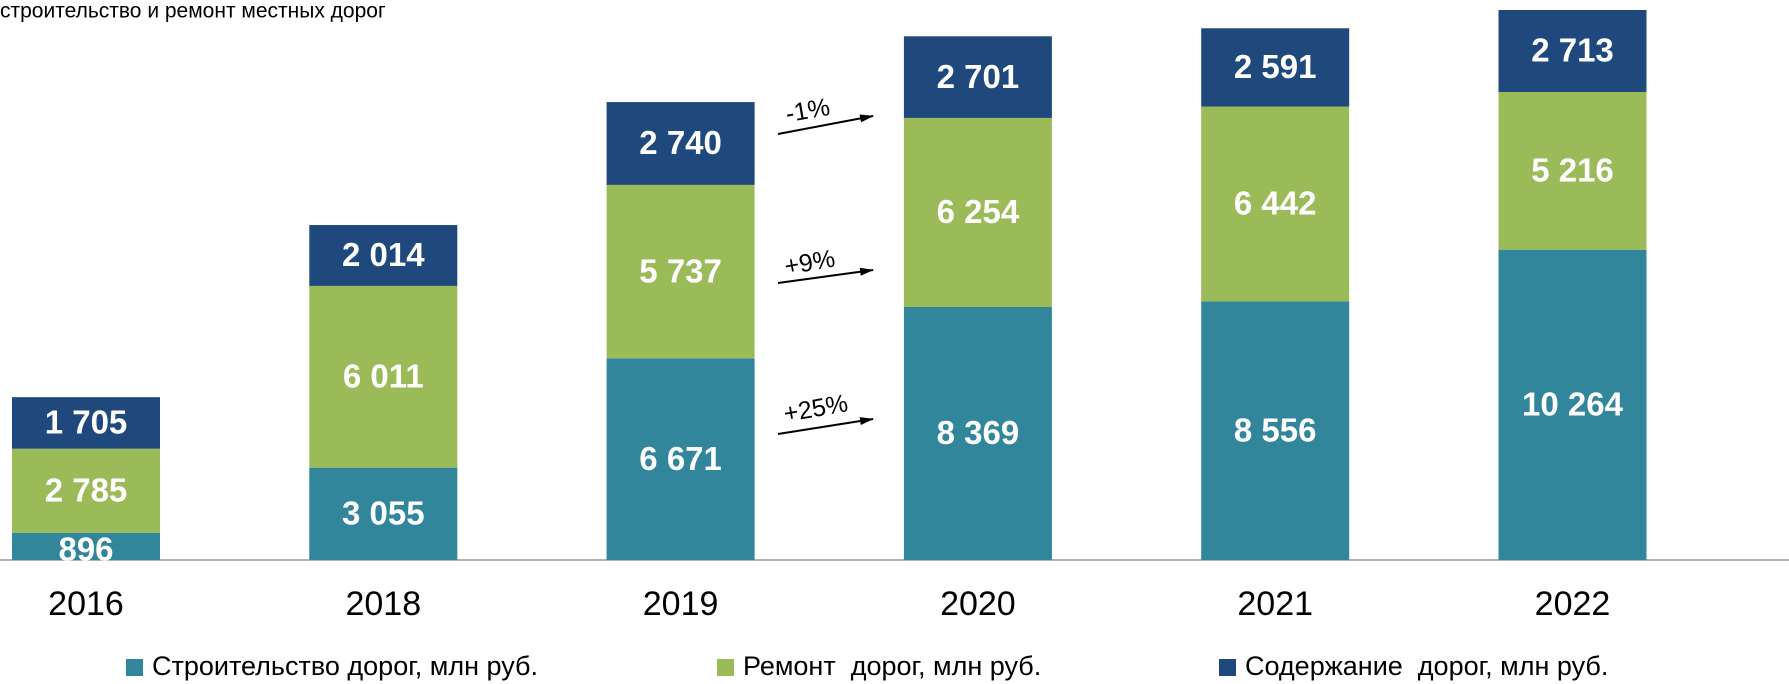  What do you see at coordinates (807, 110) in the screenshot?
I see `annotation: -1%` at bounding box center [807, 110].